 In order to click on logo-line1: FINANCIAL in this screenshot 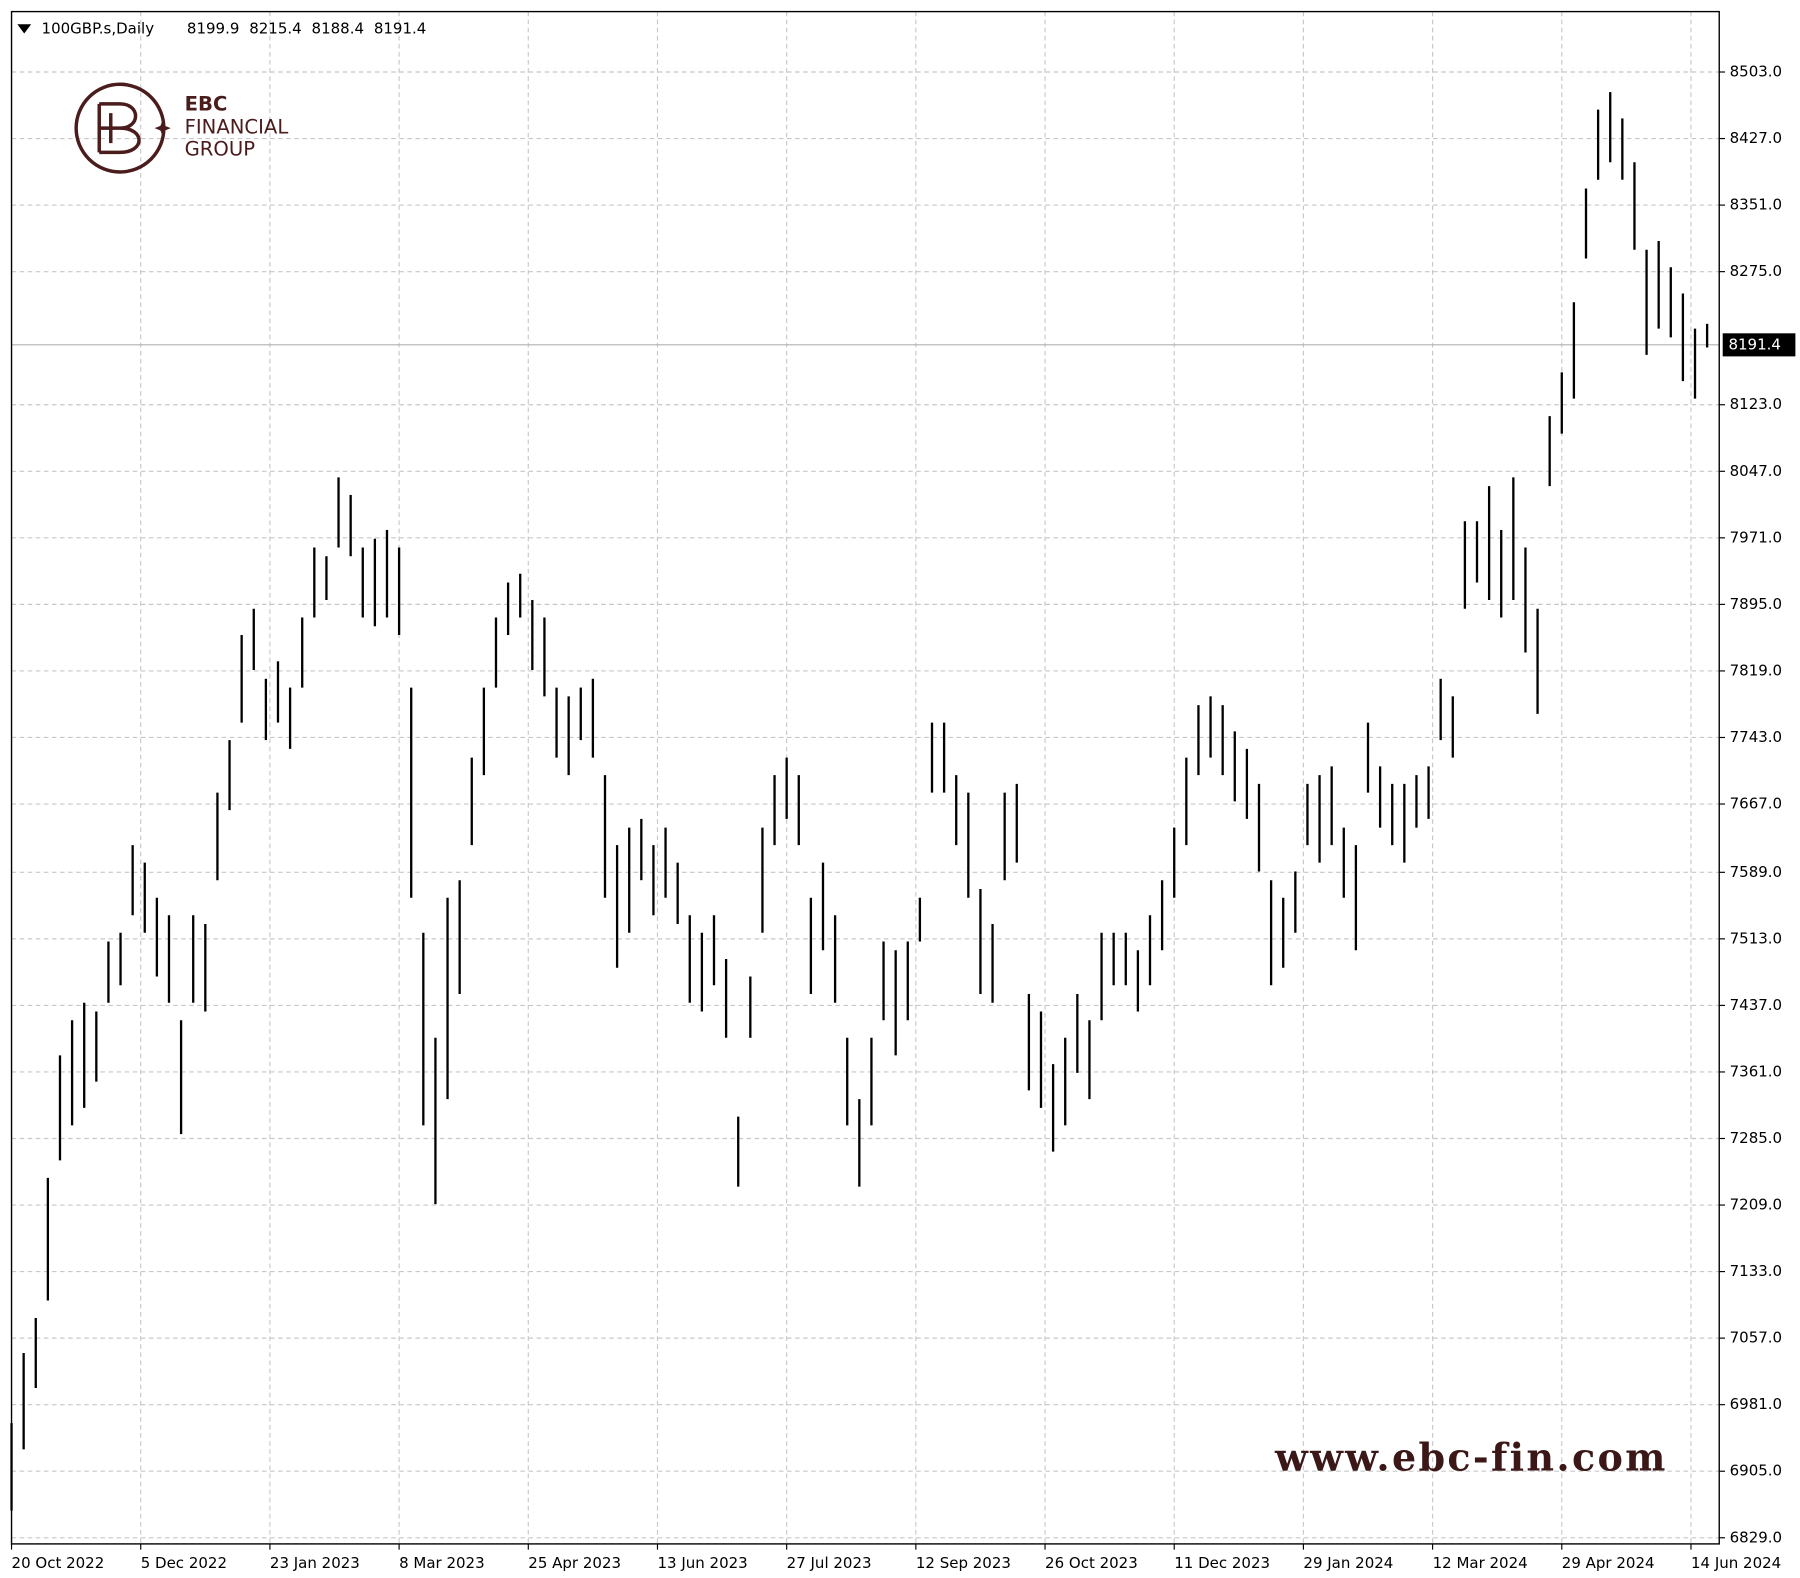, I will do `click(237, 127)`.